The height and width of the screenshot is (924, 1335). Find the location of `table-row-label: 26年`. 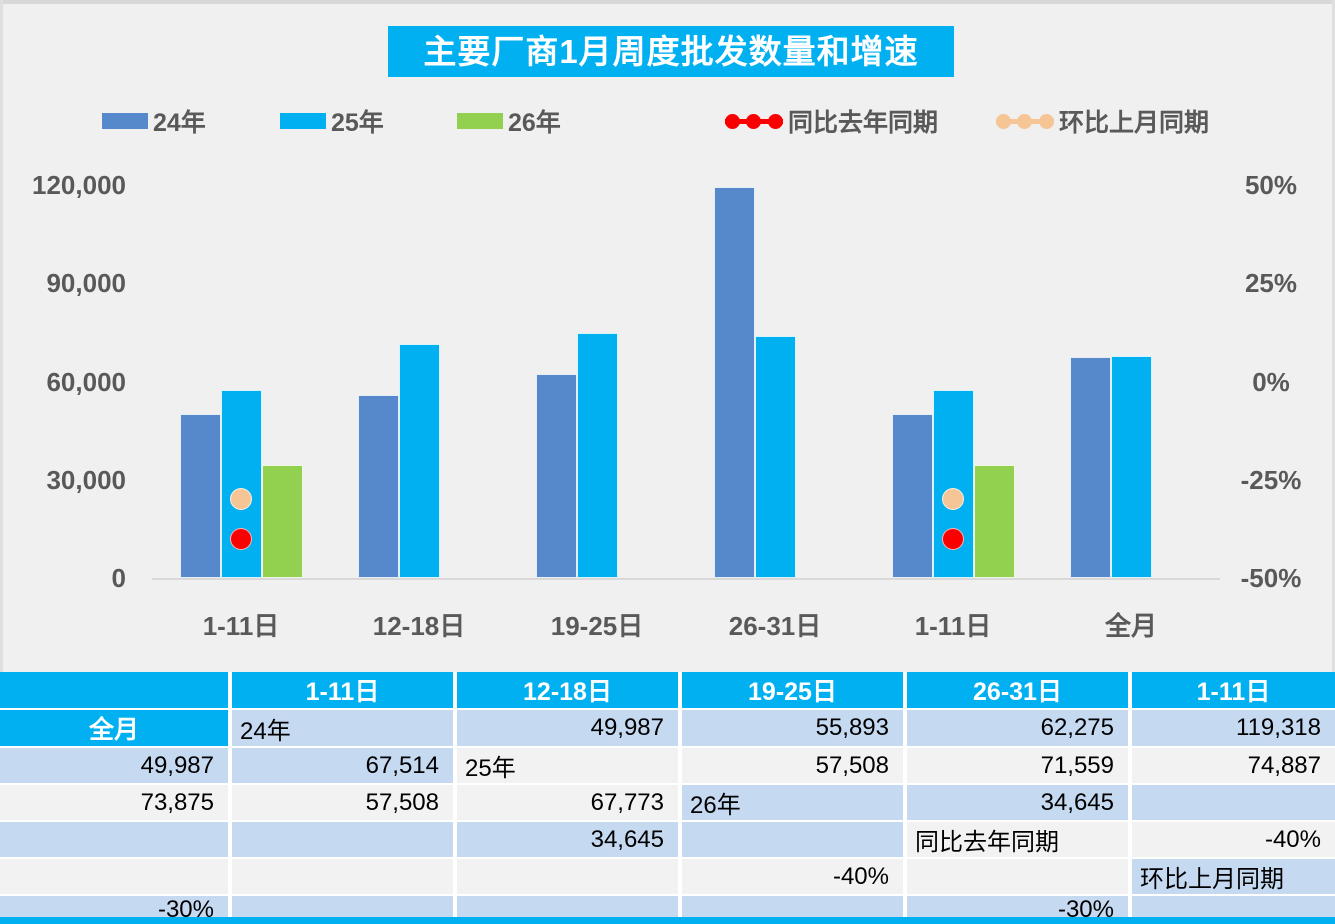

table-row-label: 26年 is located at coordinates (792, 802).